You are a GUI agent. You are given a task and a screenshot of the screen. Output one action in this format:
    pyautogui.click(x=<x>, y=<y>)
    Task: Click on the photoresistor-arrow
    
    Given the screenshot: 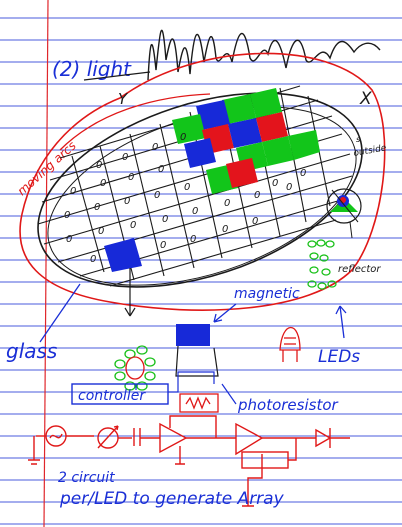 What is the action you would take?
    pyautogui.click(x=229, y=394)
    